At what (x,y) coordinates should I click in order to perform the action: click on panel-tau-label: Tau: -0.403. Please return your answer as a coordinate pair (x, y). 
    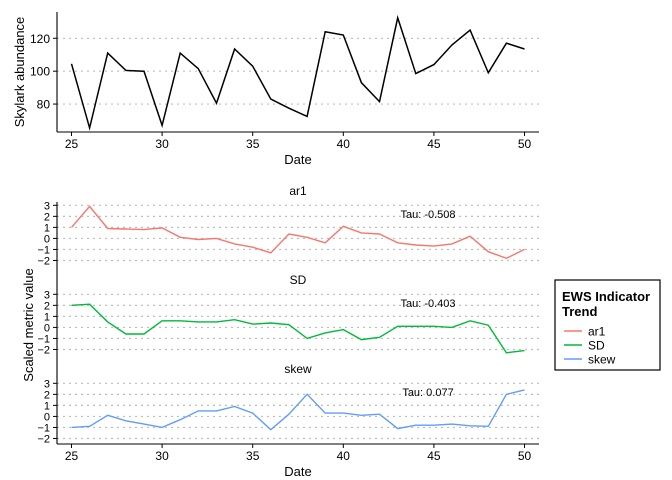
    Looking at the image, I should click on (427, 304).